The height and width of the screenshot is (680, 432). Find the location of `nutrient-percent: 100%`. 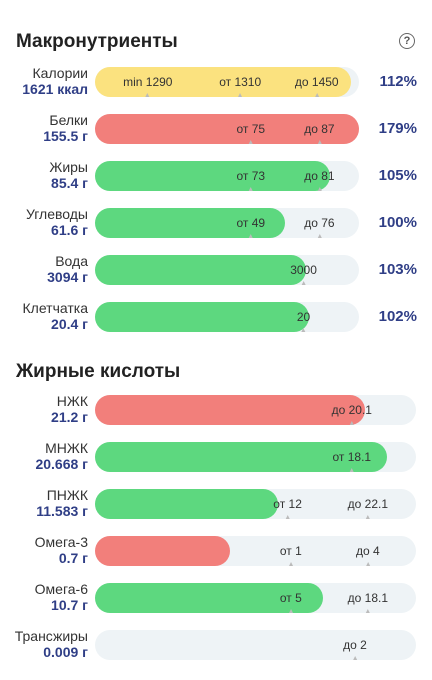

nutrient-percent: 100% is located at coordinates (397, 222).